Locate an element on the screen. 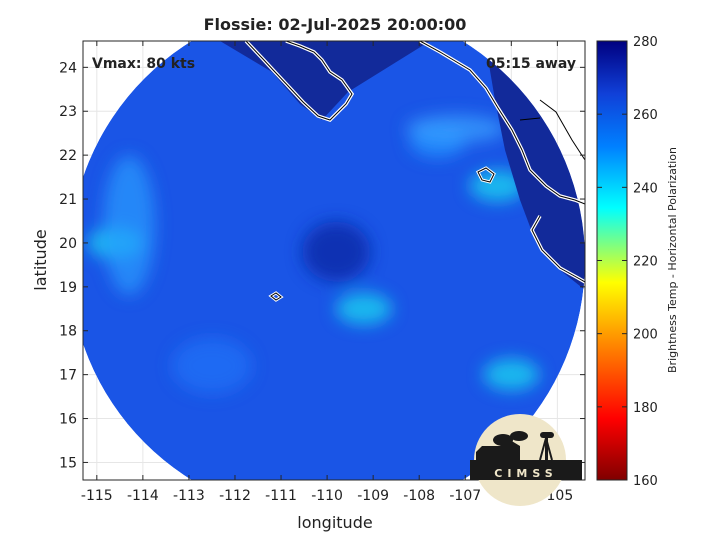  x-tick-label: -113 is located at coordinates (189, 496).